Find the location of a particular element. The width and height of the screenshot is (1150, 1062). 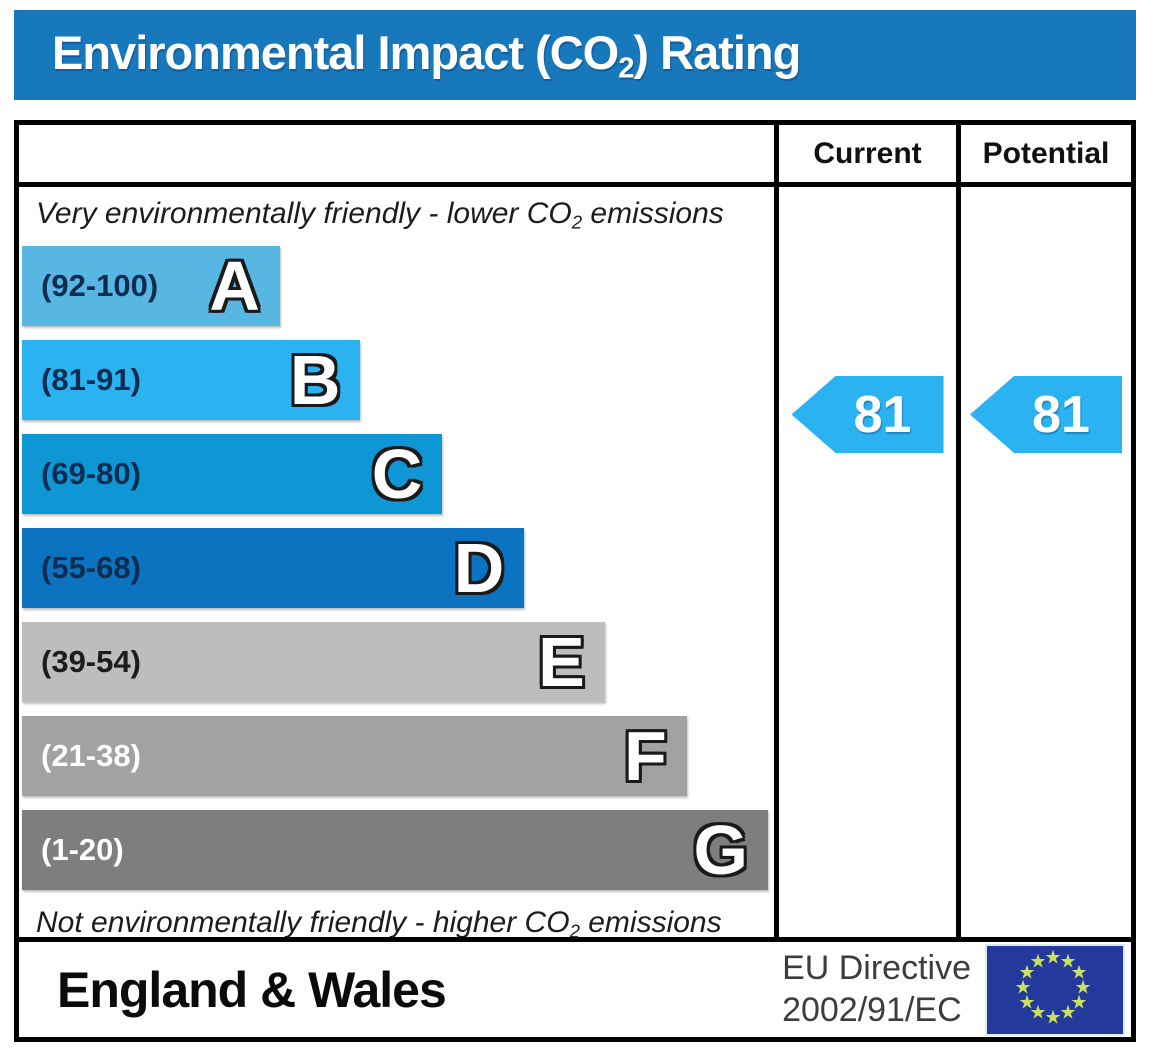

band-range: (39-54) is located at coordinates (91, 661).